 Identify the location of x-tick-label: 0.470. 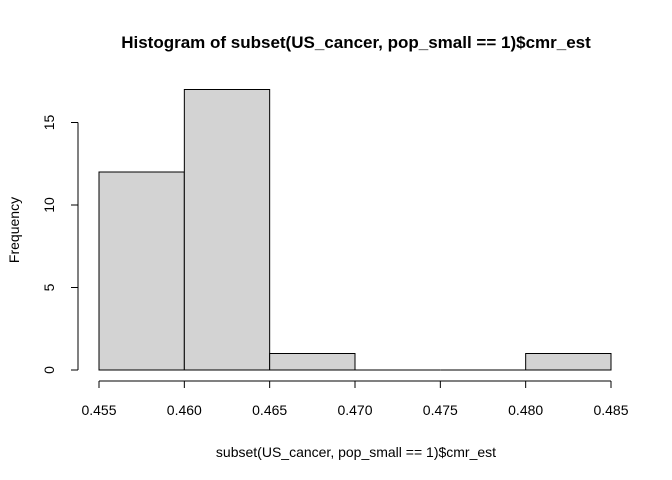
(354, 410).